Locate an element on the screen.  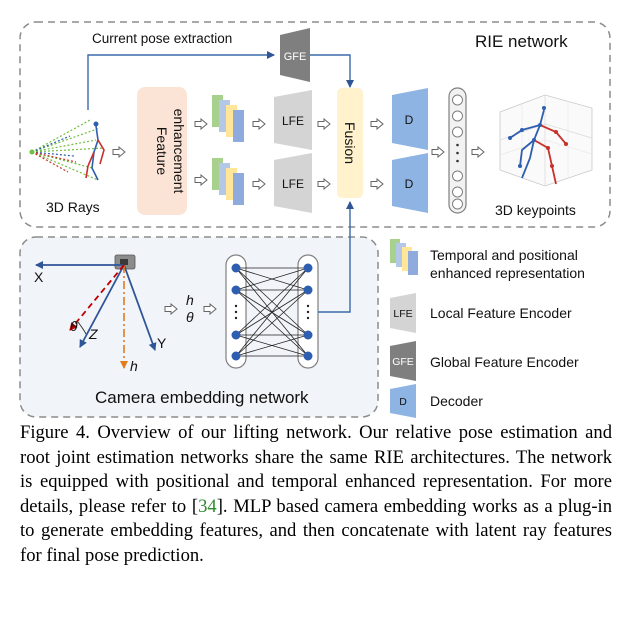
gfe-block is located at coordinates (295, 55).